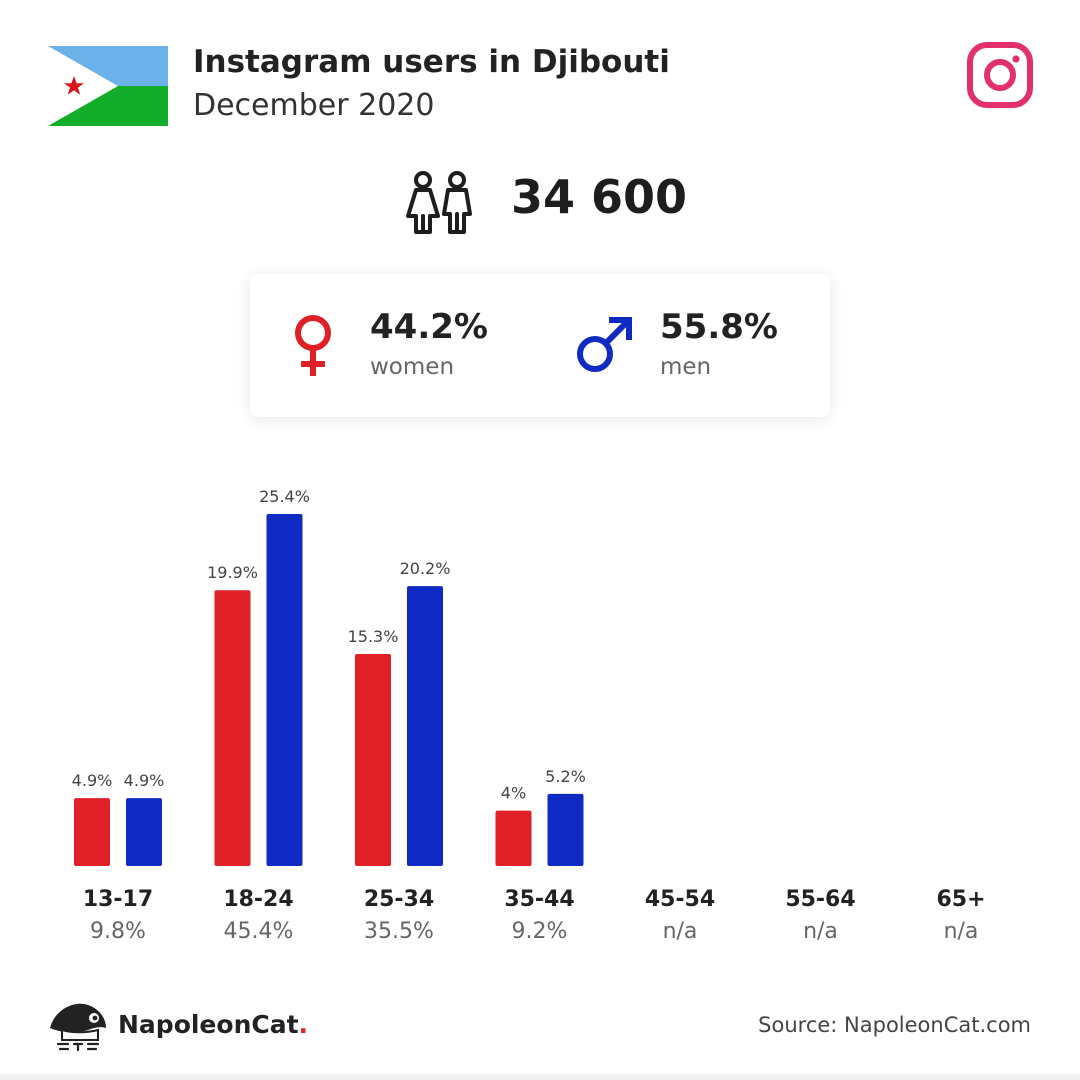  I want to click on age-group-total-13-17: 9.8%, so click(118, 931).